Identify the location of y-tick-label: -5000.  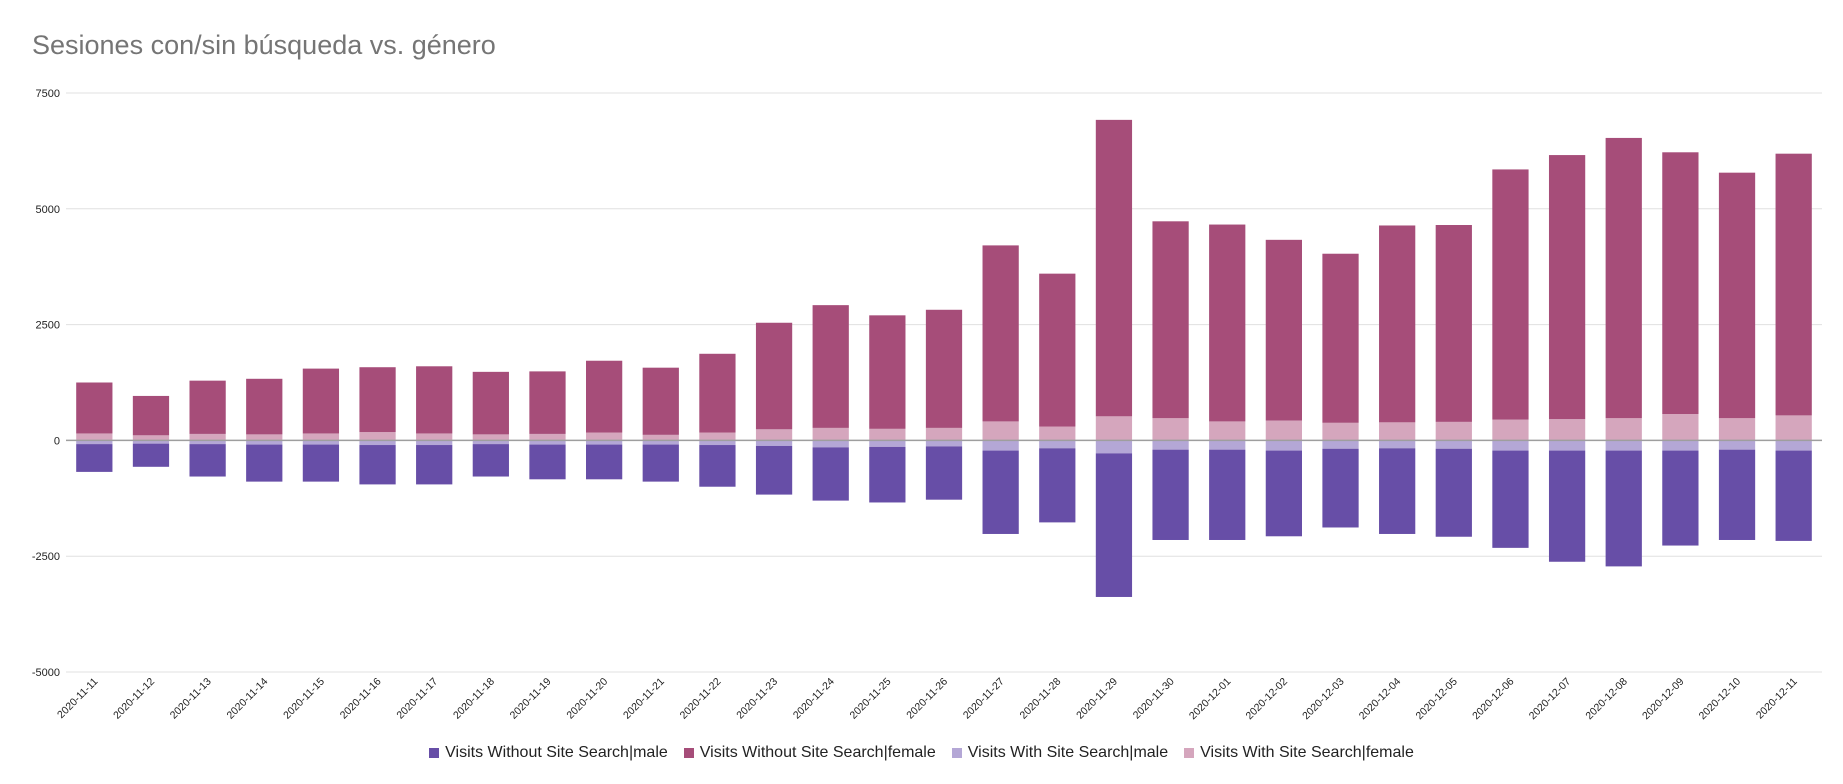
(46, 673).